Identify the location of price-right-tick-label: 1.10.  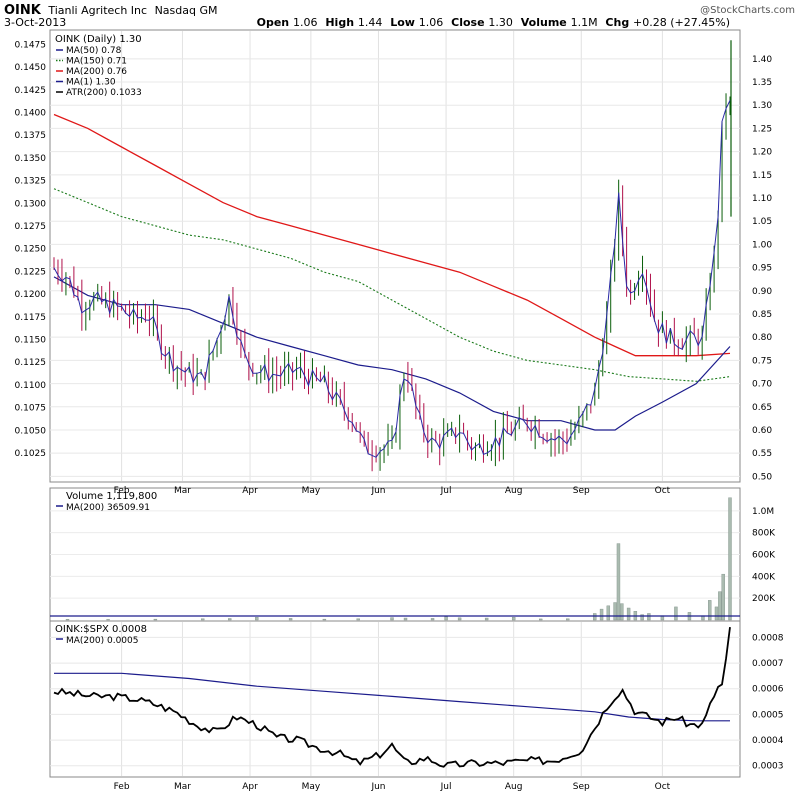
(762, 199).